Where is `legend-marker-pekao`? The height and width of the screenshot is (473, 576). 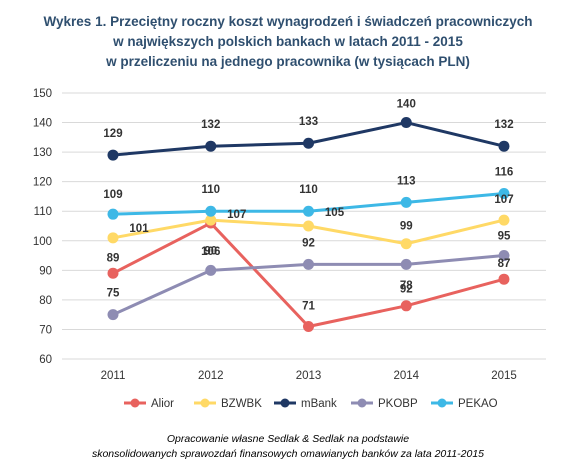 legend-marker-pekao is located at coordinates (442, 403).